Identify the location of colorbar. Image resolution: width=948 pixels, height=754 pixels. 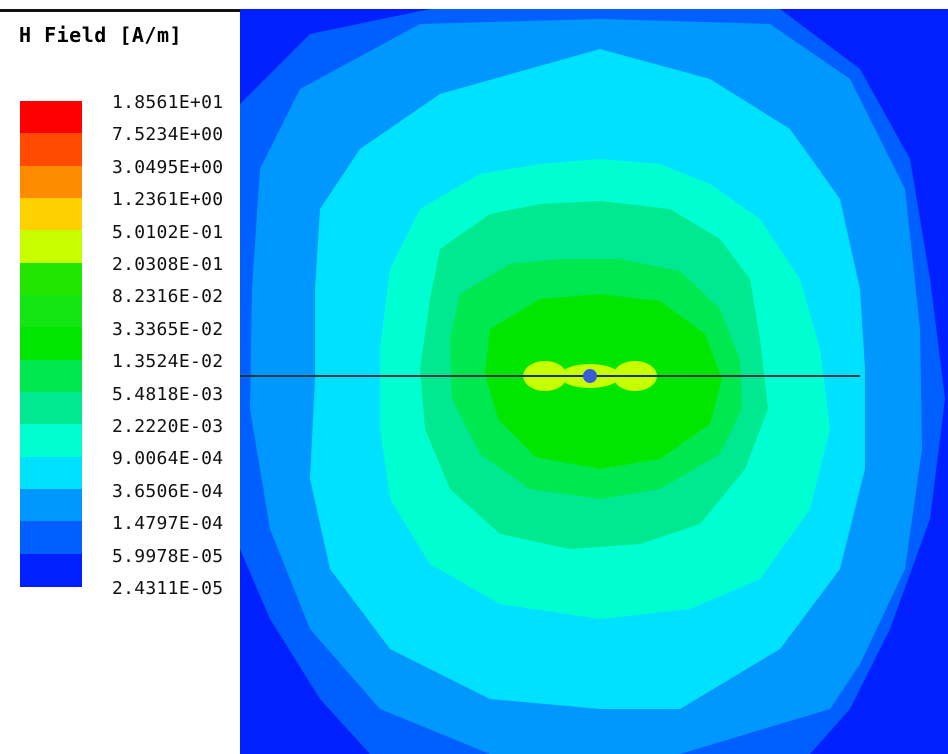
(51, 344).